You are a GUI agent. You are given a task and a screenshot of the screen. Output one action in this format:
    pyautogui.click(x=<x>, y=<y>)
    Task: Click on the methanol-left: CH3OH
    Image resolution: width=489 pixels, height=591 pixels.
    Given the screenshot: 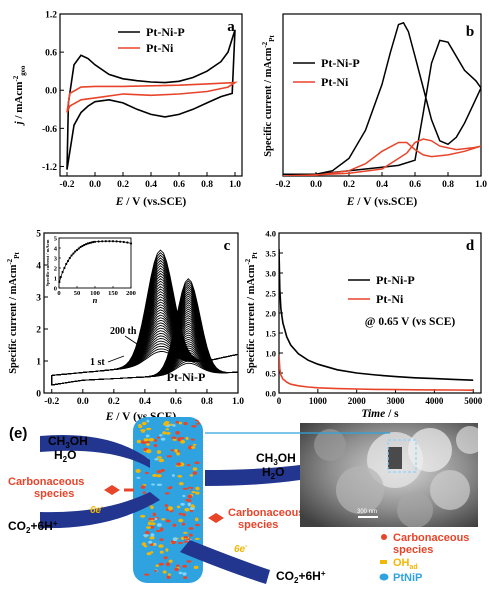 What is the action you would take?
    pyautogui.click(x=68, y=442)
    